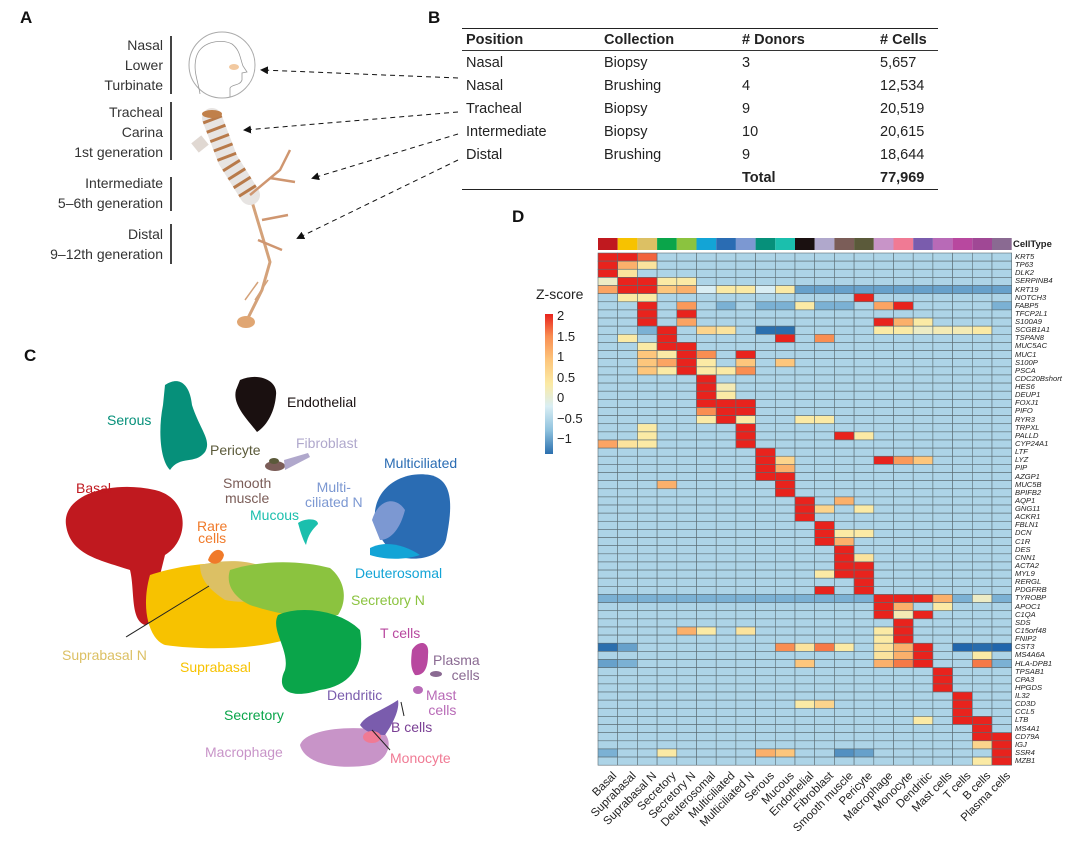  Describe the element at coordinates (1022, 460) in the screenshot. I see `gene-label: LYZ` at that location.